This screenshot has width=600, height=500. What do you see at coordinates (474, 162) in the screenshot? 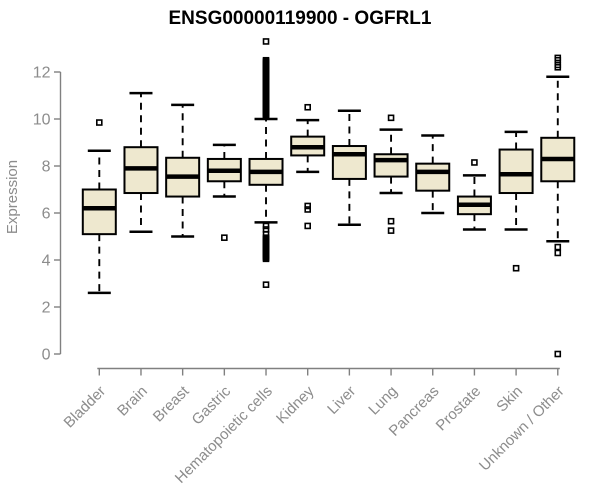
I see `outlier-point-prostate` at bounding box center [474, 162].